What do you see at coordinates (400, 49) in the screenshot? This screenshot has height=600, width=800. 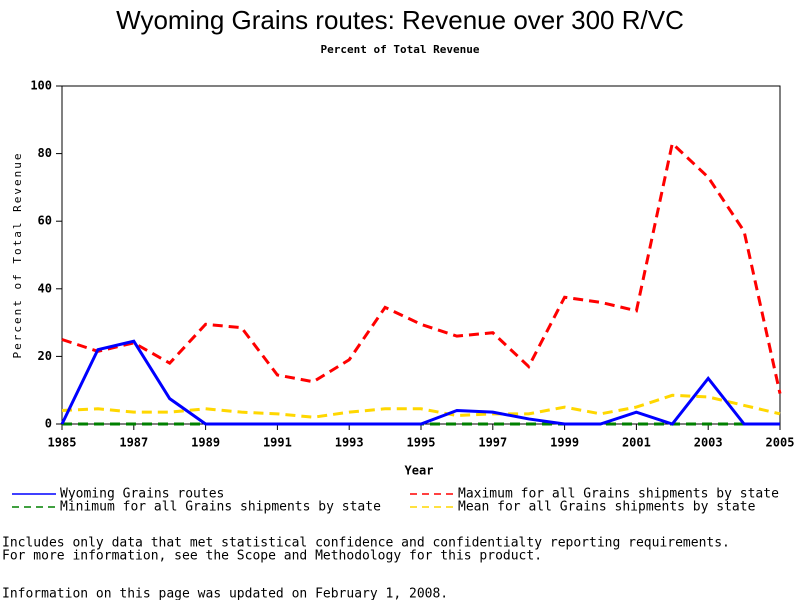 I see `chart-subtitle: Percent of Total Revenue` at bounding box center [400, 49].